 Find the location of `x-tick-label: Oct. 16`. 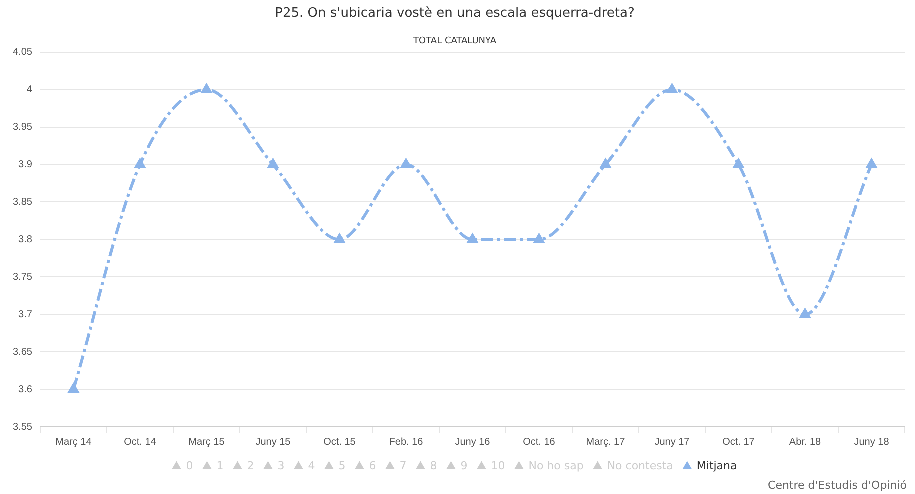

x-tick-label: Oct. 16 is located at coordinates (539, 442).